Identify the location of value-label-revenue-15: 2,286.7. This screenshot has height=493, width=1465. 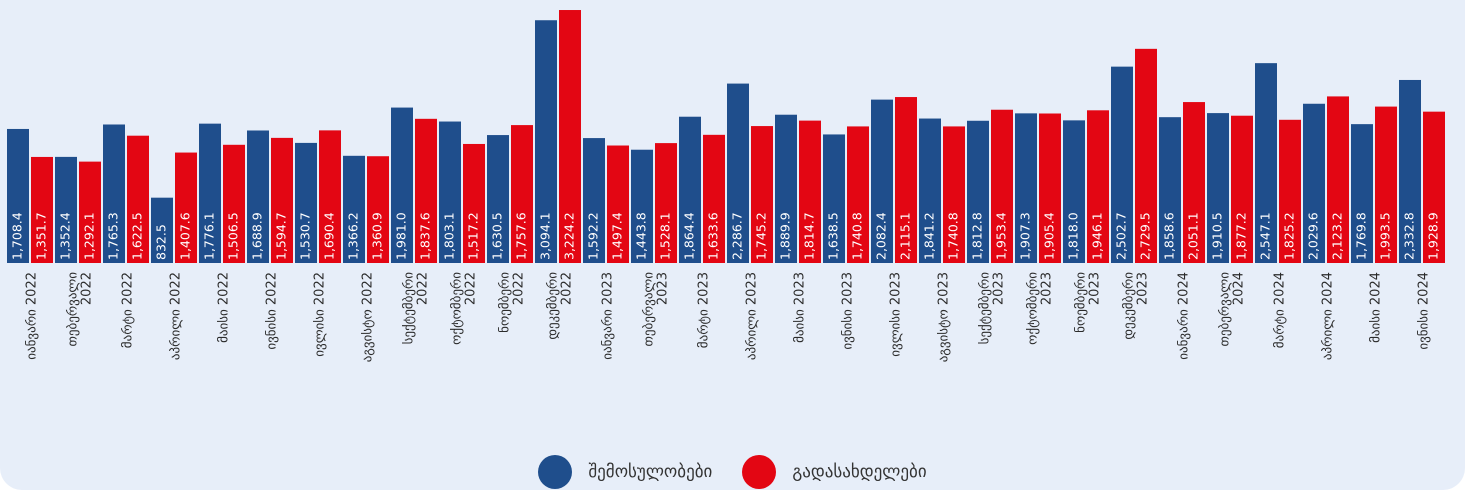
(737, 236).